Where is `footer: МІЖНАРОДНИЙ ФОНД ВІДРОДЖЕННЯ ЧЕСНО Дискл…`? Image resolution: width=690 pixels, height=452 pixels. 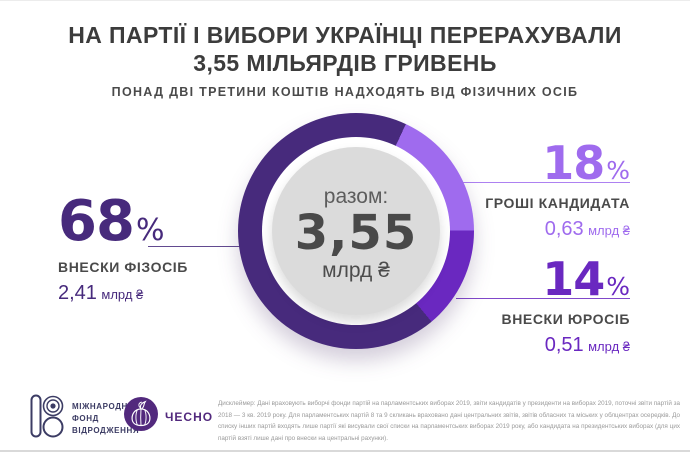
footer: МІЖНАРОДНИЙ ФОНД ВІДРОДЖЕННЯ ЧЕСНО Дискл… is located at coordinates (345, 417).